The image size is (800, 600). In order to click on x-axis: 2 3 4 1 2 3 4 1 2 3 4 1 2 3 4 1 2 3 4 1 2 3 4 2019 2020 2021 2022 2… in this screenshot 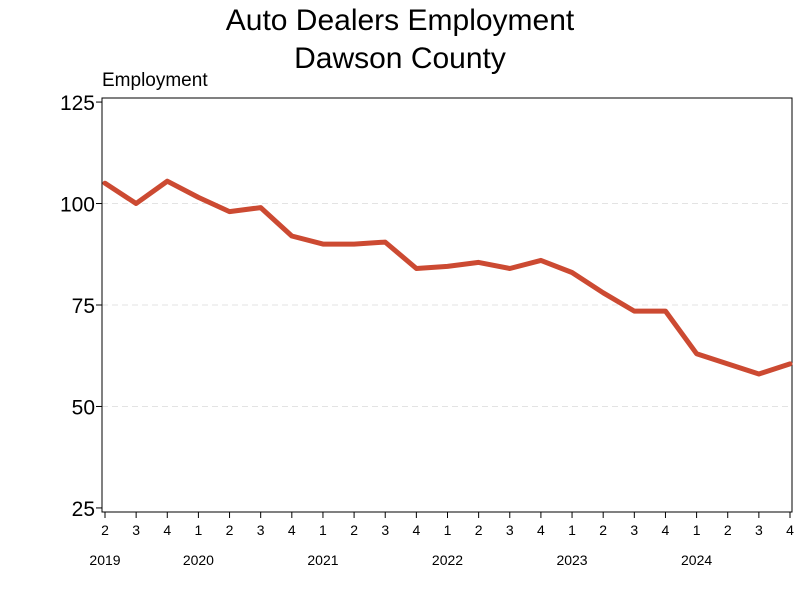, I will do `click(441, 540)`.